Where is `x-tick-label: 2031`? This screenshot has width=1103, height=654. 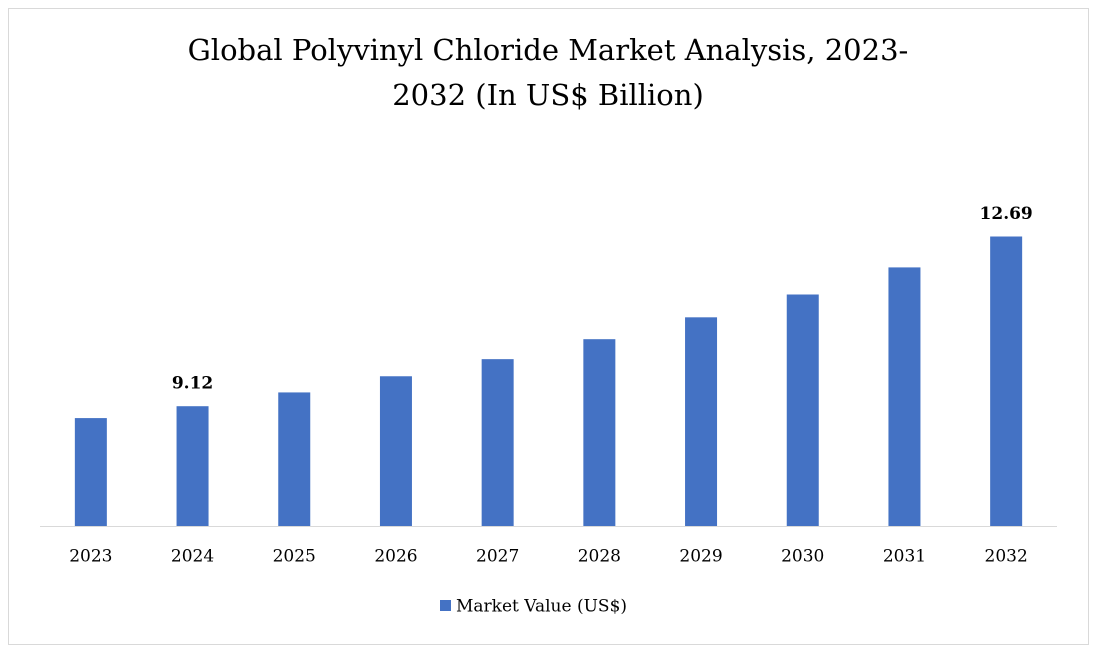 x-tick-label: 2031 is located at coordinates (904, 557).